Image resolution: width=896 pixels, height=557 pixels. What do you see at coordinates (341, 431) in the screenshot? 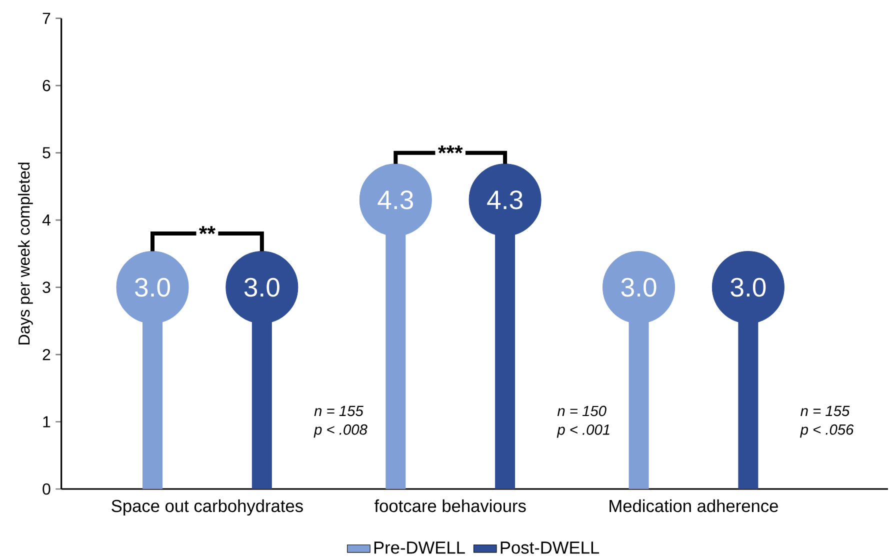
I see `annotation: p < .008` at bounding box center [341, 431].